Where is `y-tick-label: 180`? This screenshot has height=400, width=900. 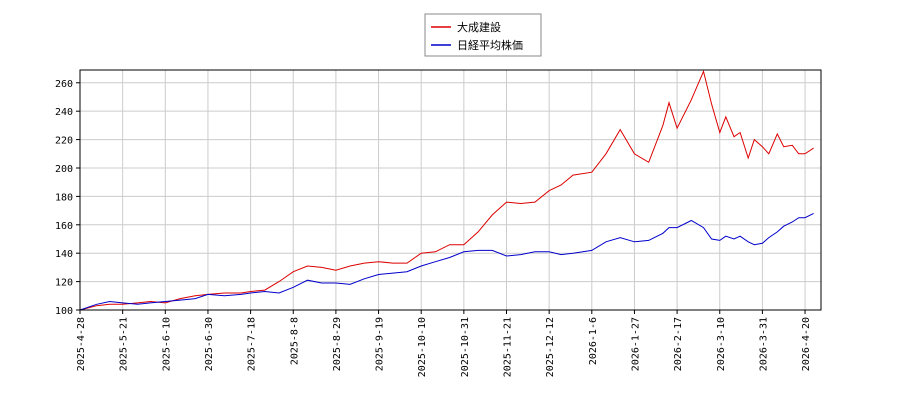
y-tick-label: 180 is located at coordinates (64, 197).